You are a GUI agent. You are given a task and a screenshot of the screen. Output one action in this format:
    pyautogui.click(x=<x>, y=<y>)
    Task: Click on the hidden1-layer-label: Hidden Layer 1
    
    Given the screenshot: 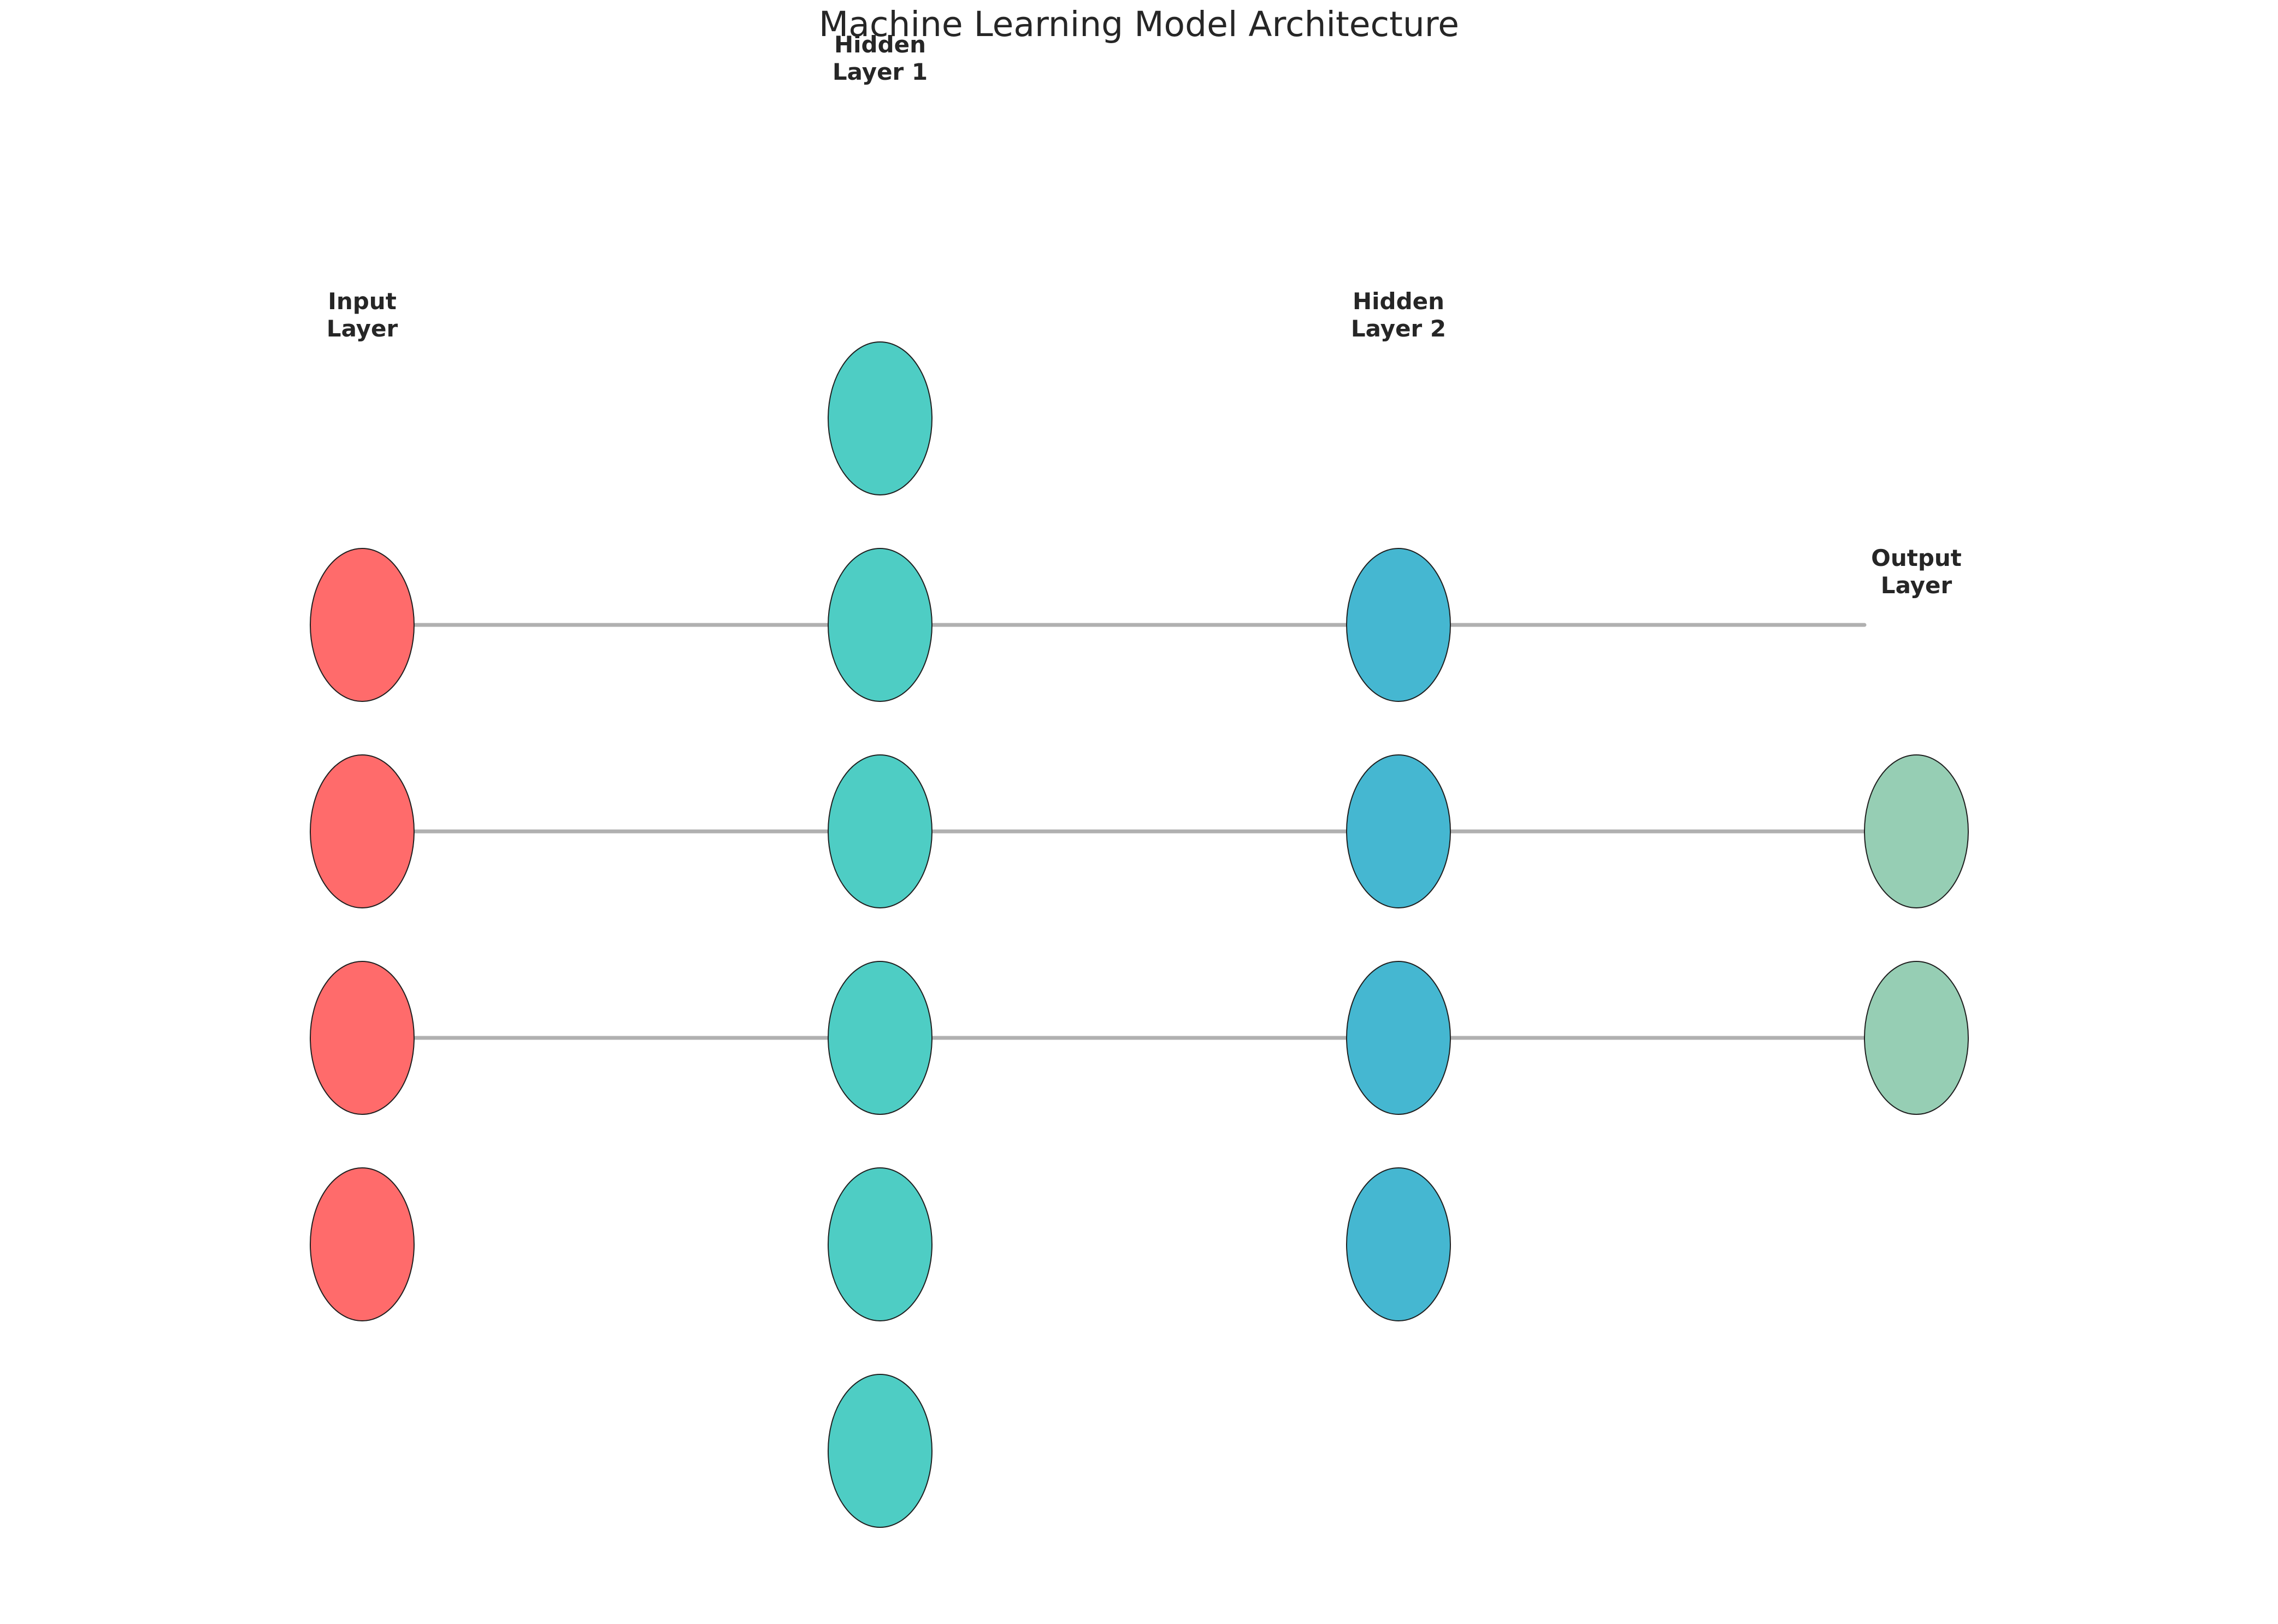 What is the action you would take?
    pyautogui.click(x=880, y=58)
    